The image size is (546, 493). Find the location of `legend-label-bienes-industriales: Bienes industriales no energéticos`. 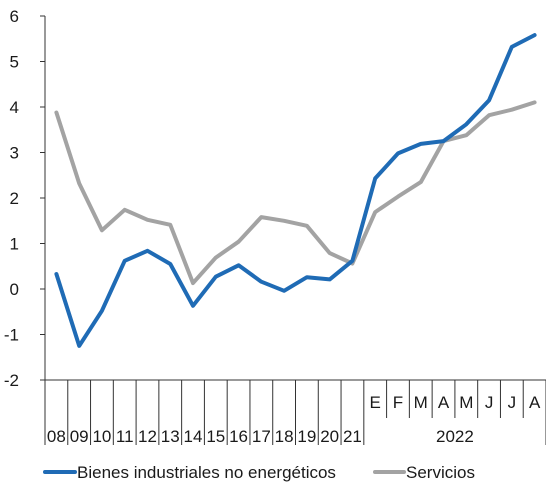

legend-label-bienes-industriales: Bienes industriales no energéticos is located at coordinates (206, 472).